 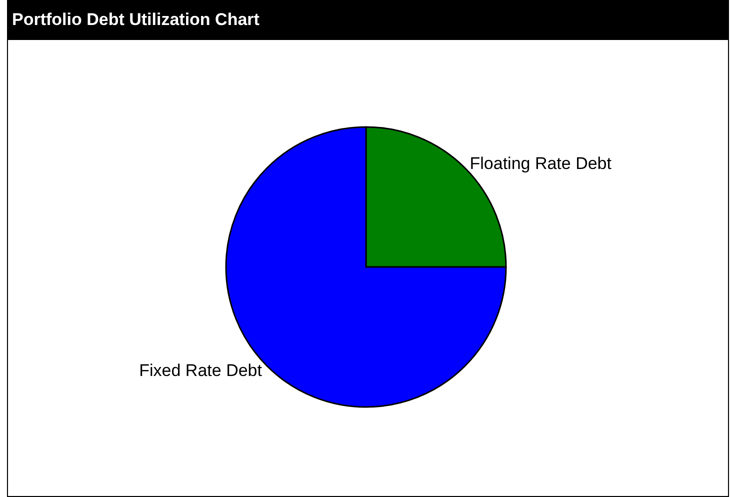 What do you see at coordinates (200, 370) in the screenshot?
I see `slice-label: Fixed Rate Debt` at bounding box center [200, 370].